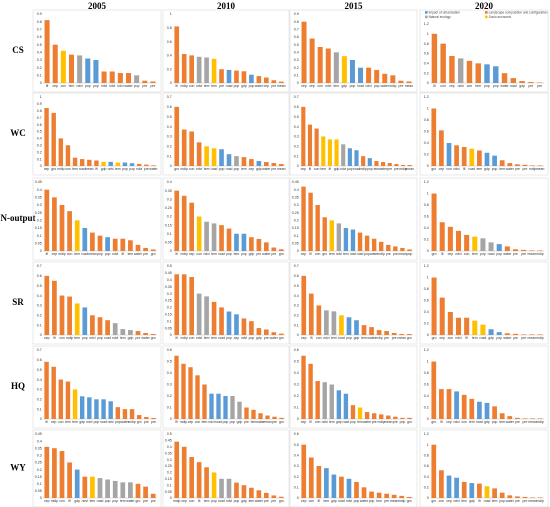 This screenshot has width=550, height=507. What do you see at coordinates (169, 28) in the screenshot?
I see `y-tick-label: 0.8` at bounding box center [169, 28].